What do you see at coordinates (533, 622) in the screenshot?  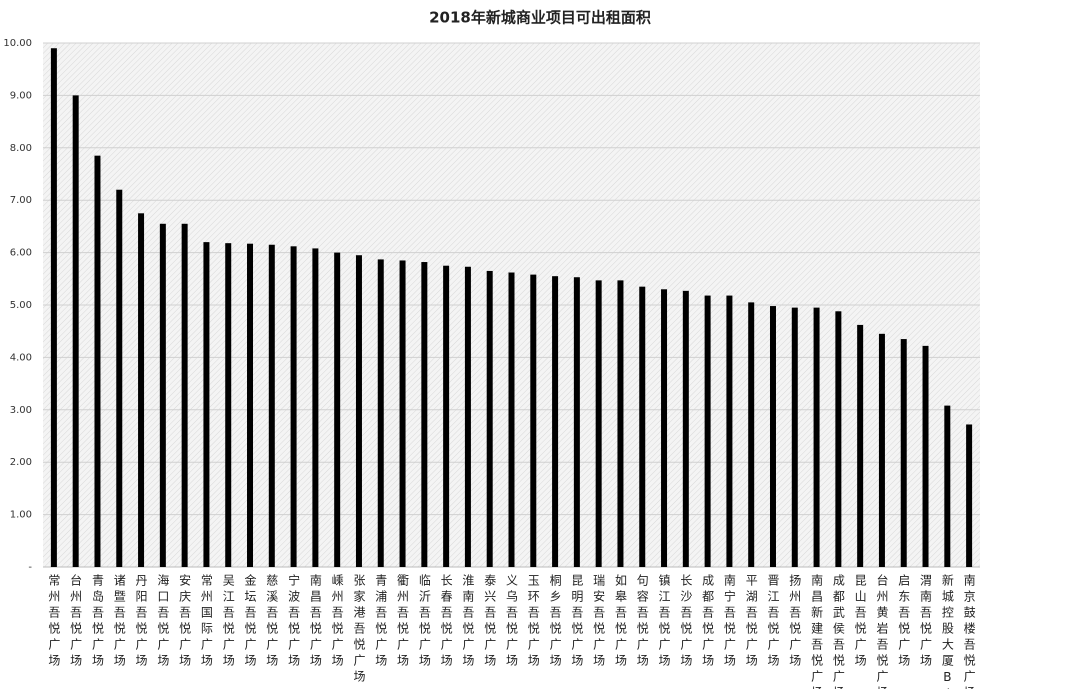 I see `x-tick-label: 玉环吾悦广场` at bounding box center [533, 622].